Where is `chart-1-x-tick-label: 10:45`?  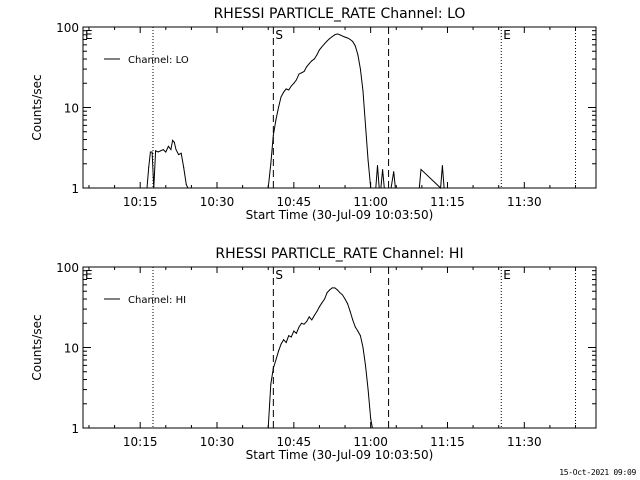
chart-1-x-tick-label: 10:45 is located at coordinates (294, 202).